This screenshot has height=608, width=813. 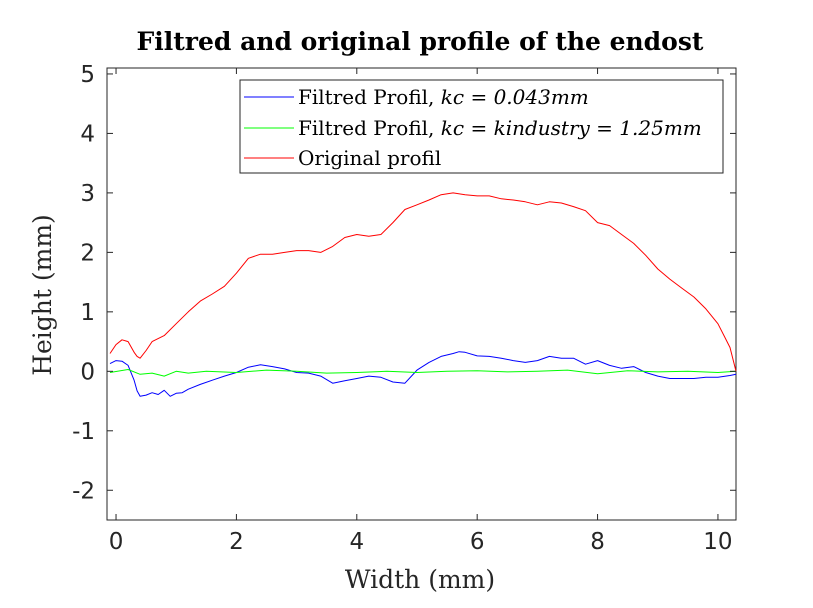 What do you see at coordinates (87, 313) in the screenshot?
I see `y-tick-label: 1` at bounding box center [87, 313].